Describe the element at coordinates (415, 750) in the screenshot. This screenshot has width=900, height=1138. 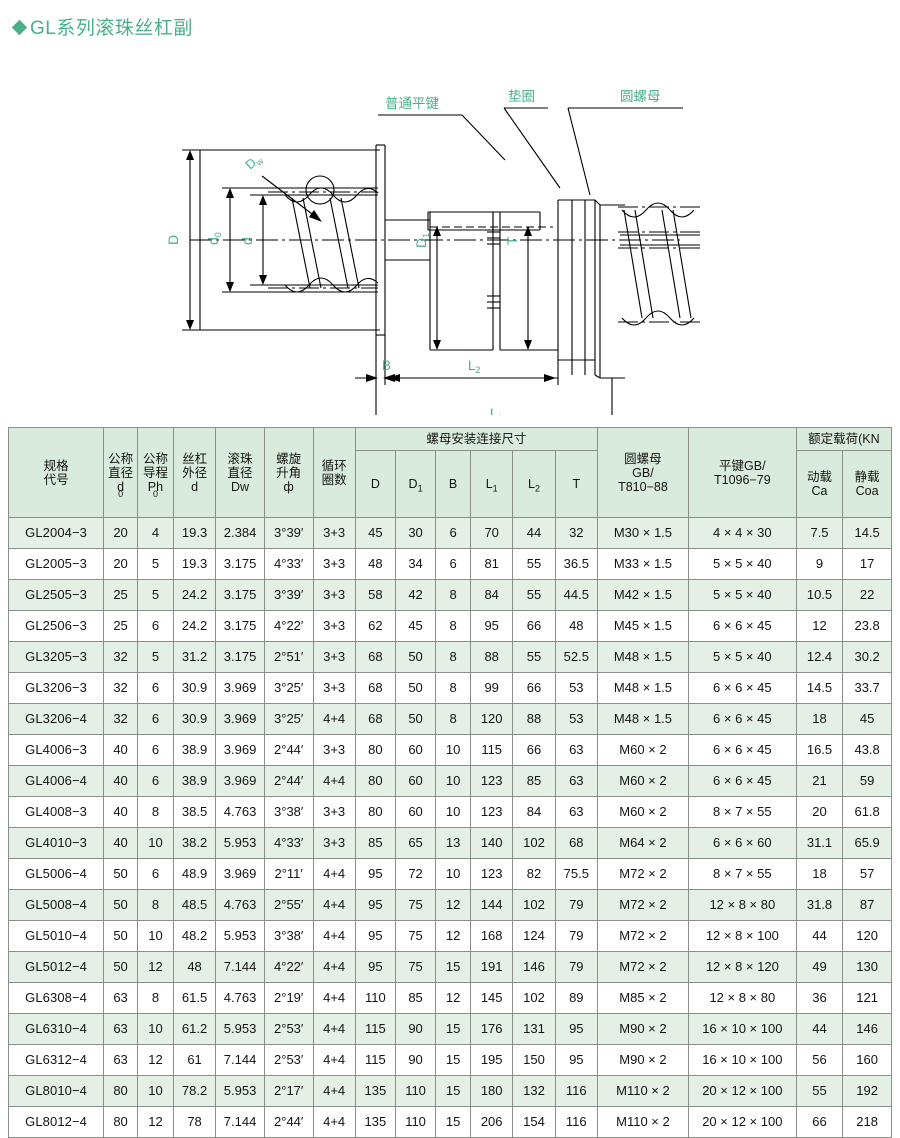
I see `cell-D1: 60` at that location.